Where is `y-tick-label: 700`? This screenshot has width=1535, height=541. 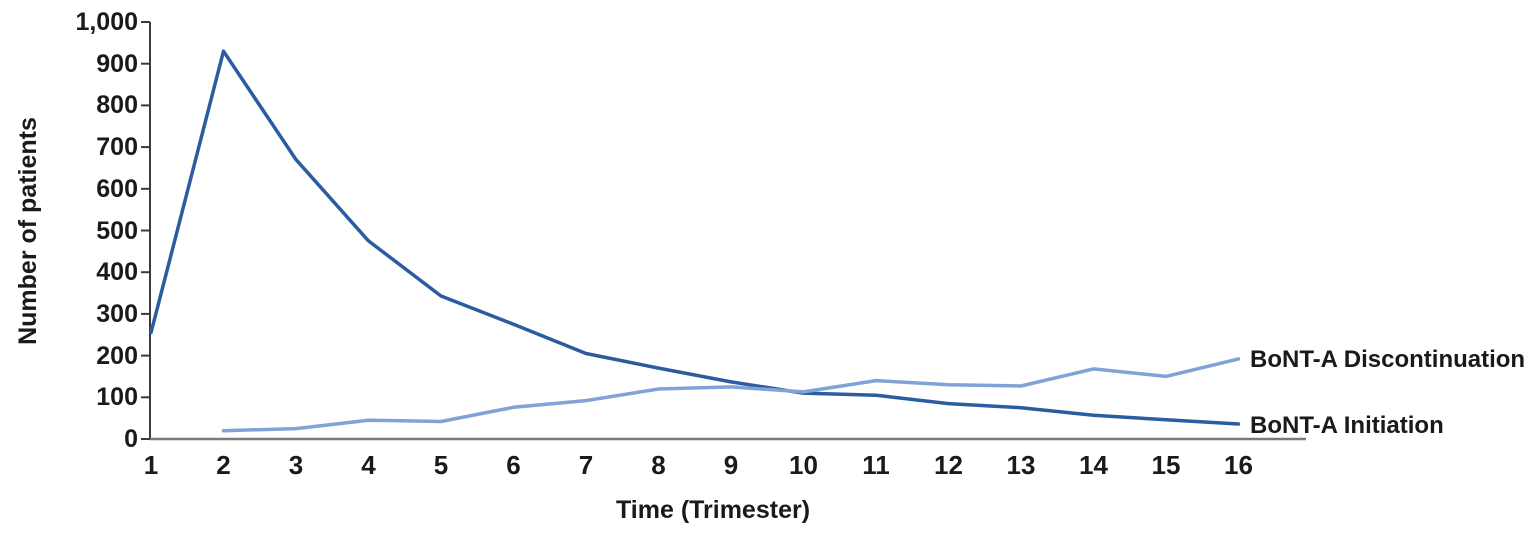 y-tick-label: 700 is located at coordinates (117, 147).